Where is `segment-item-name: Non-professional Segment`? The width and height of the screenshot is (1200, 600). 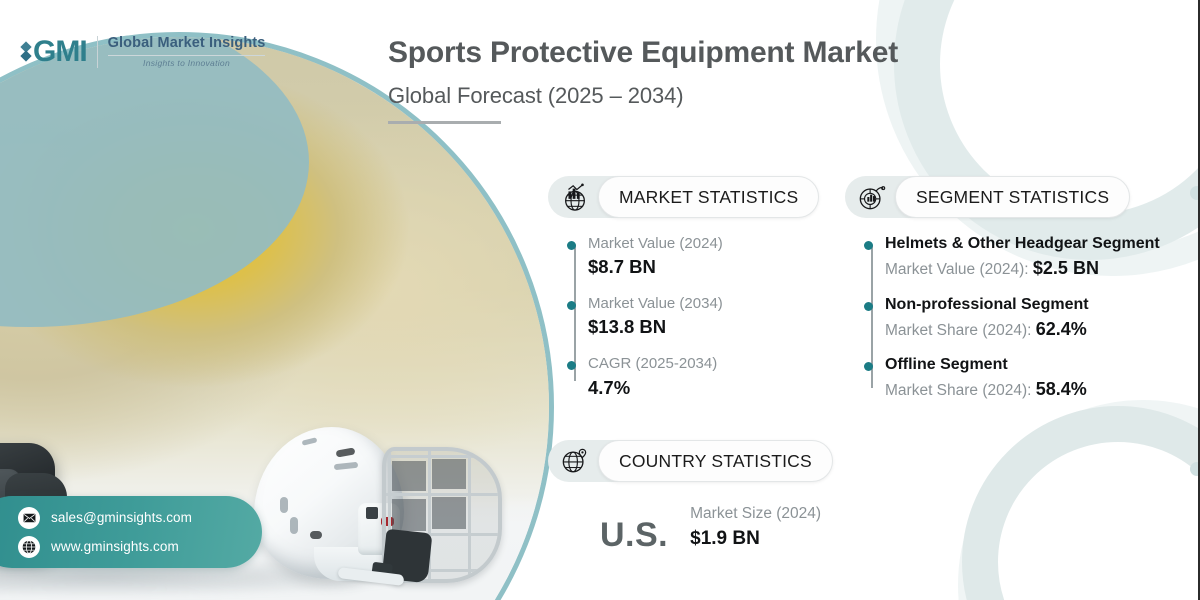
segment-item-name: Non-professional Segment is located at coordinates (987, 304).